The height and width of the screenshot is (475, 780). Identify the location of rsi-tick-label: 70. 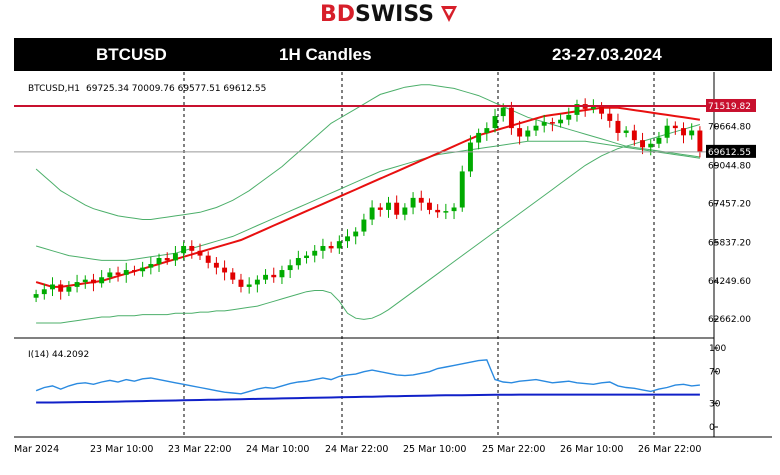
(715, 373).